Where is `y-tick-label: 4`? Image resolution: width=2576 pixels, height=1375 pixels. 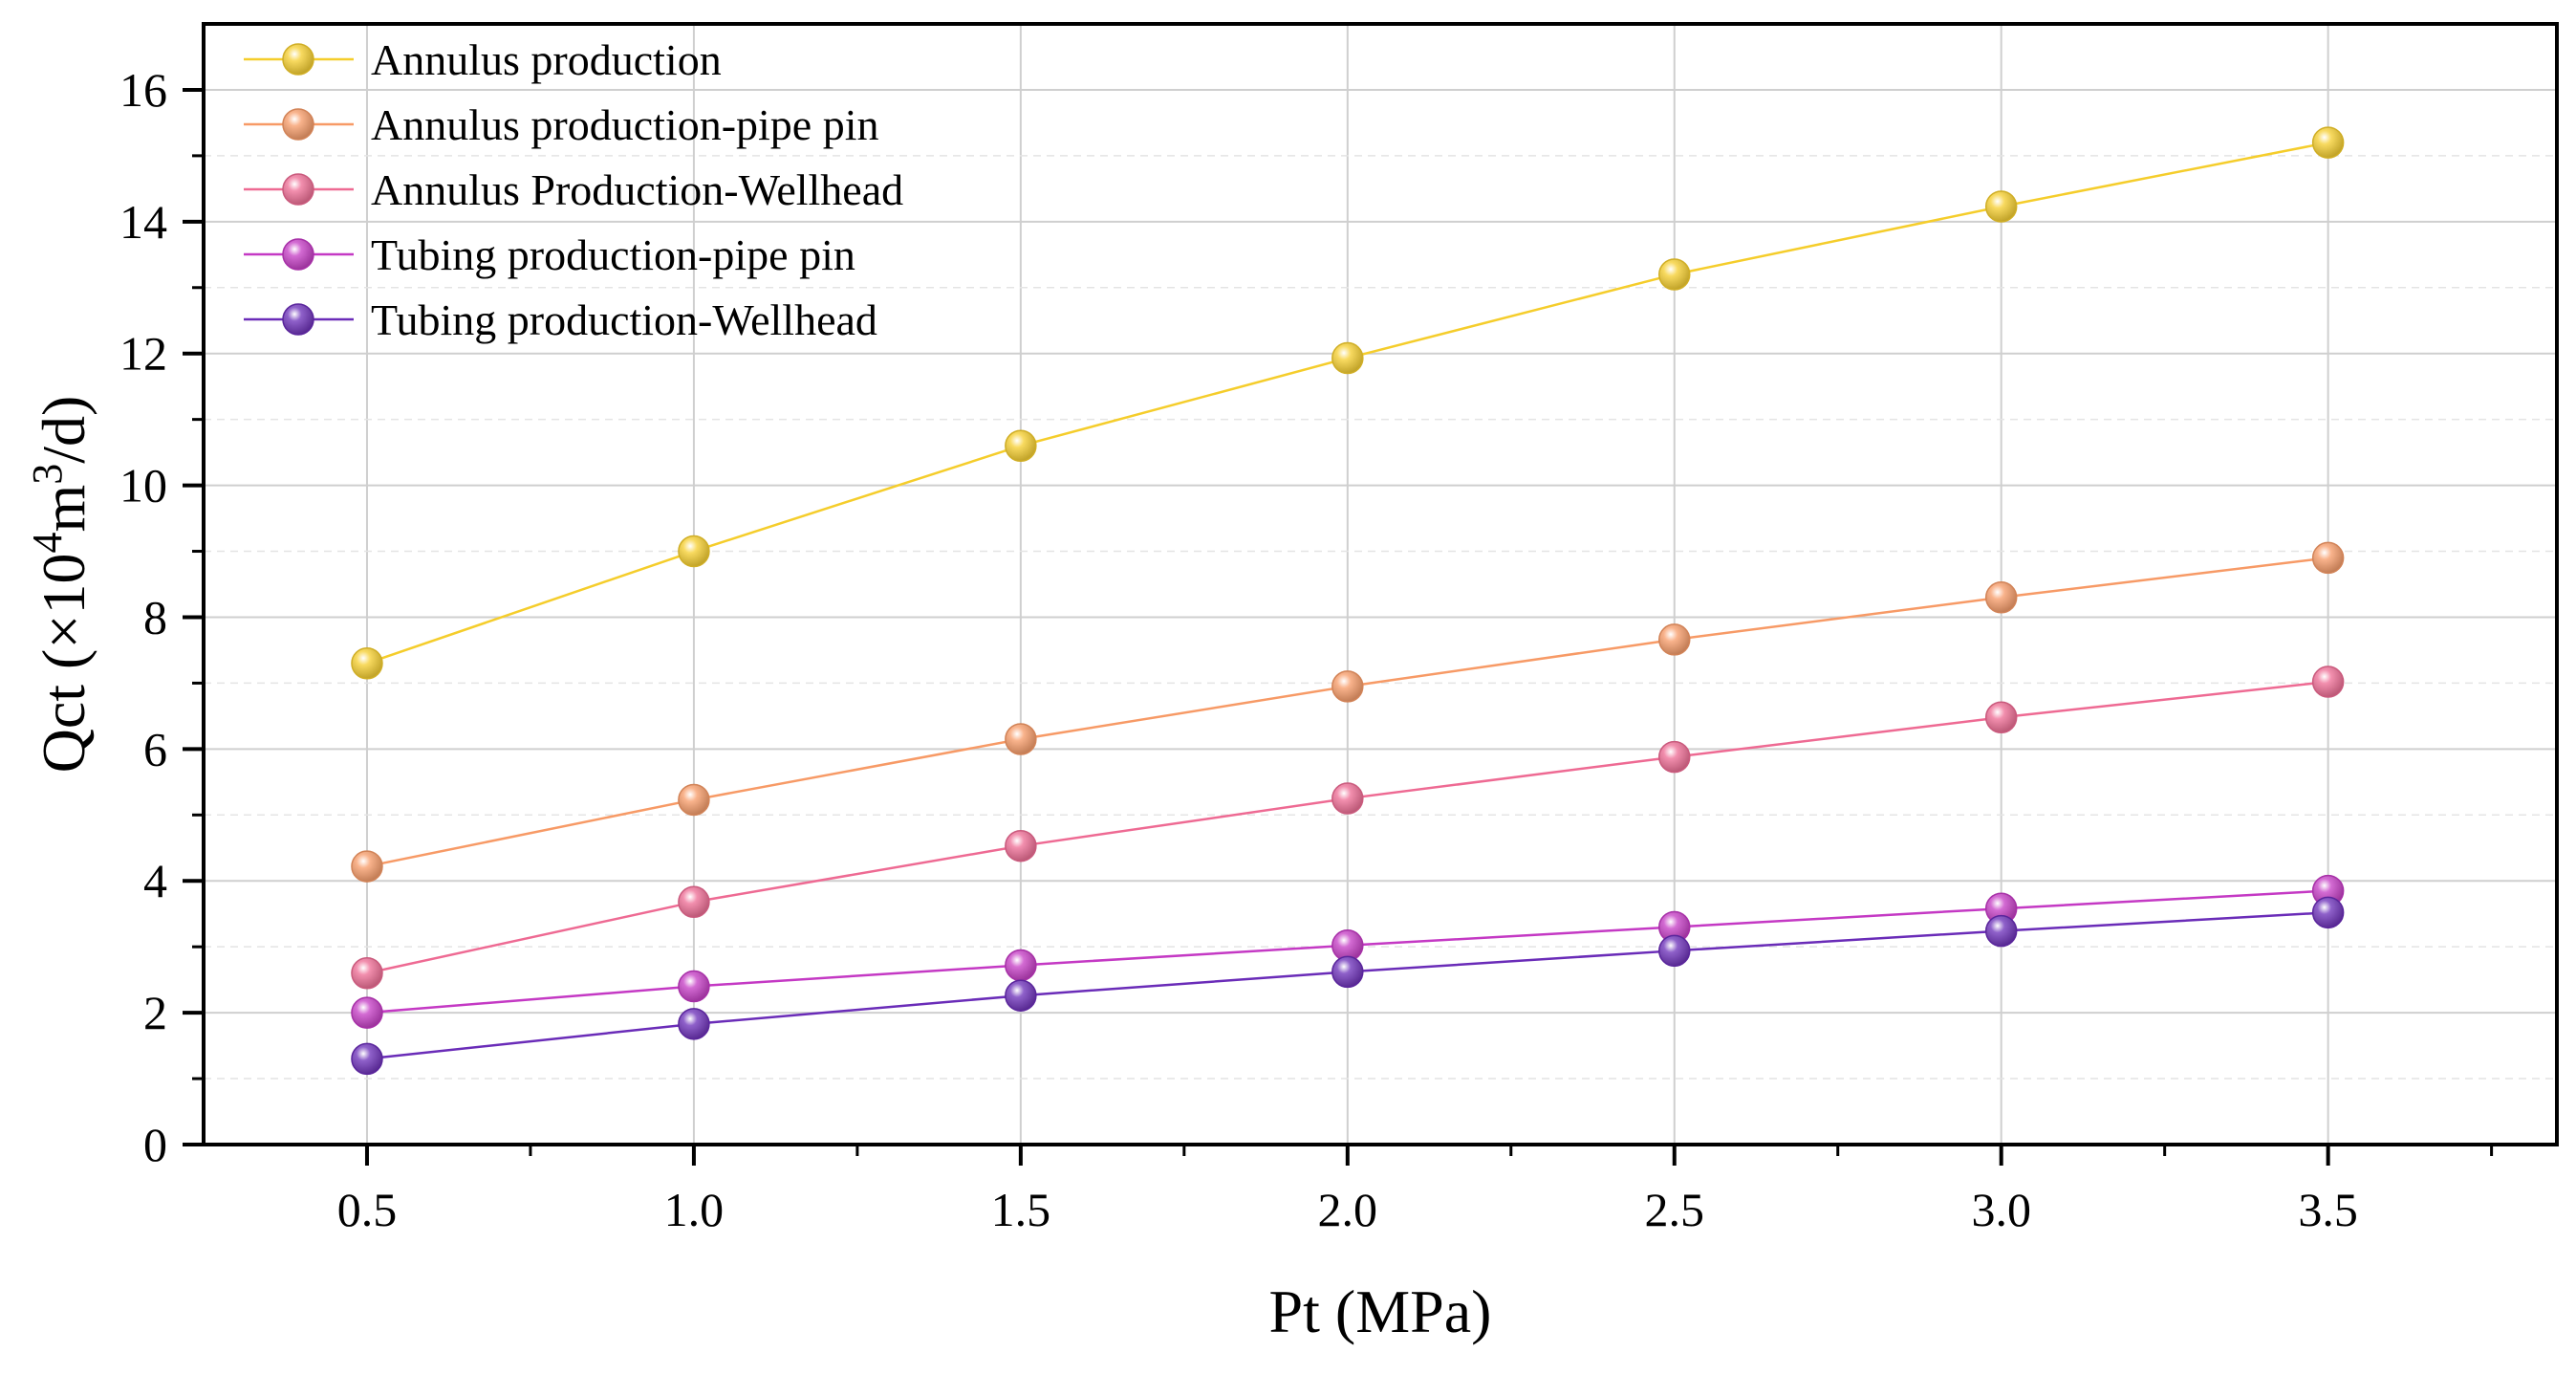 y-tick-label: 4 is located at coordinates (155, 880).